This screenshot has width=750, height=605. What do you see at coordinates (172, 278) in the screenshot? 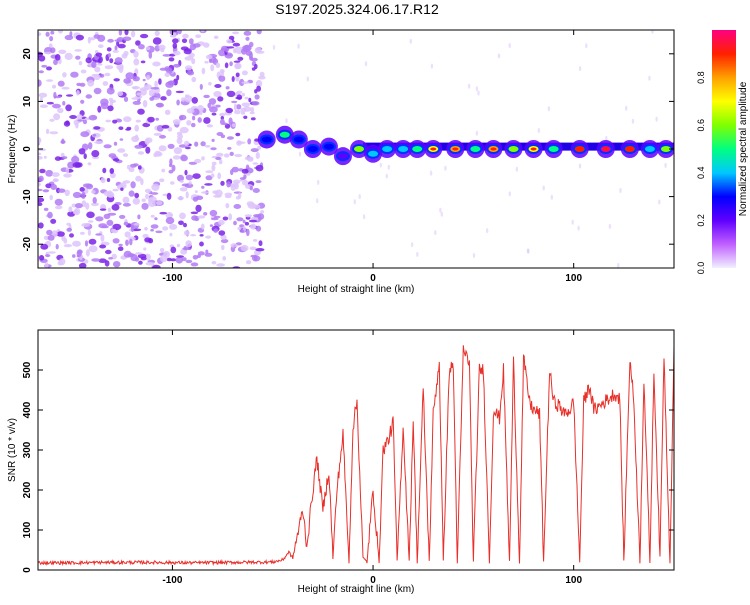
I see `x-tick-label: -100` at bounding box center [172, 278].